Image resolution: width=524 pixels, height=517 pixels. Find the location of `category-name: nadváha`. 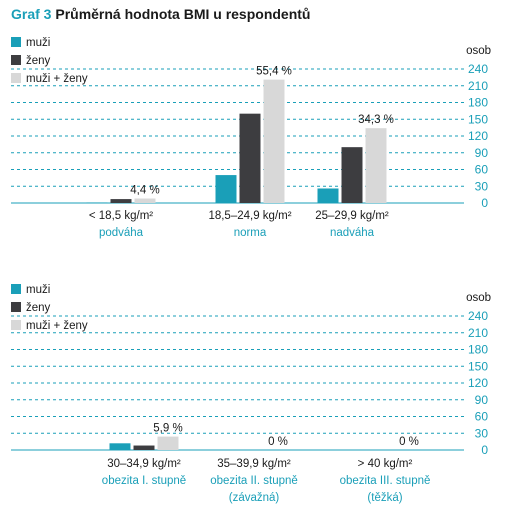

category-name: nadváha is located at coordinates (352, 233).